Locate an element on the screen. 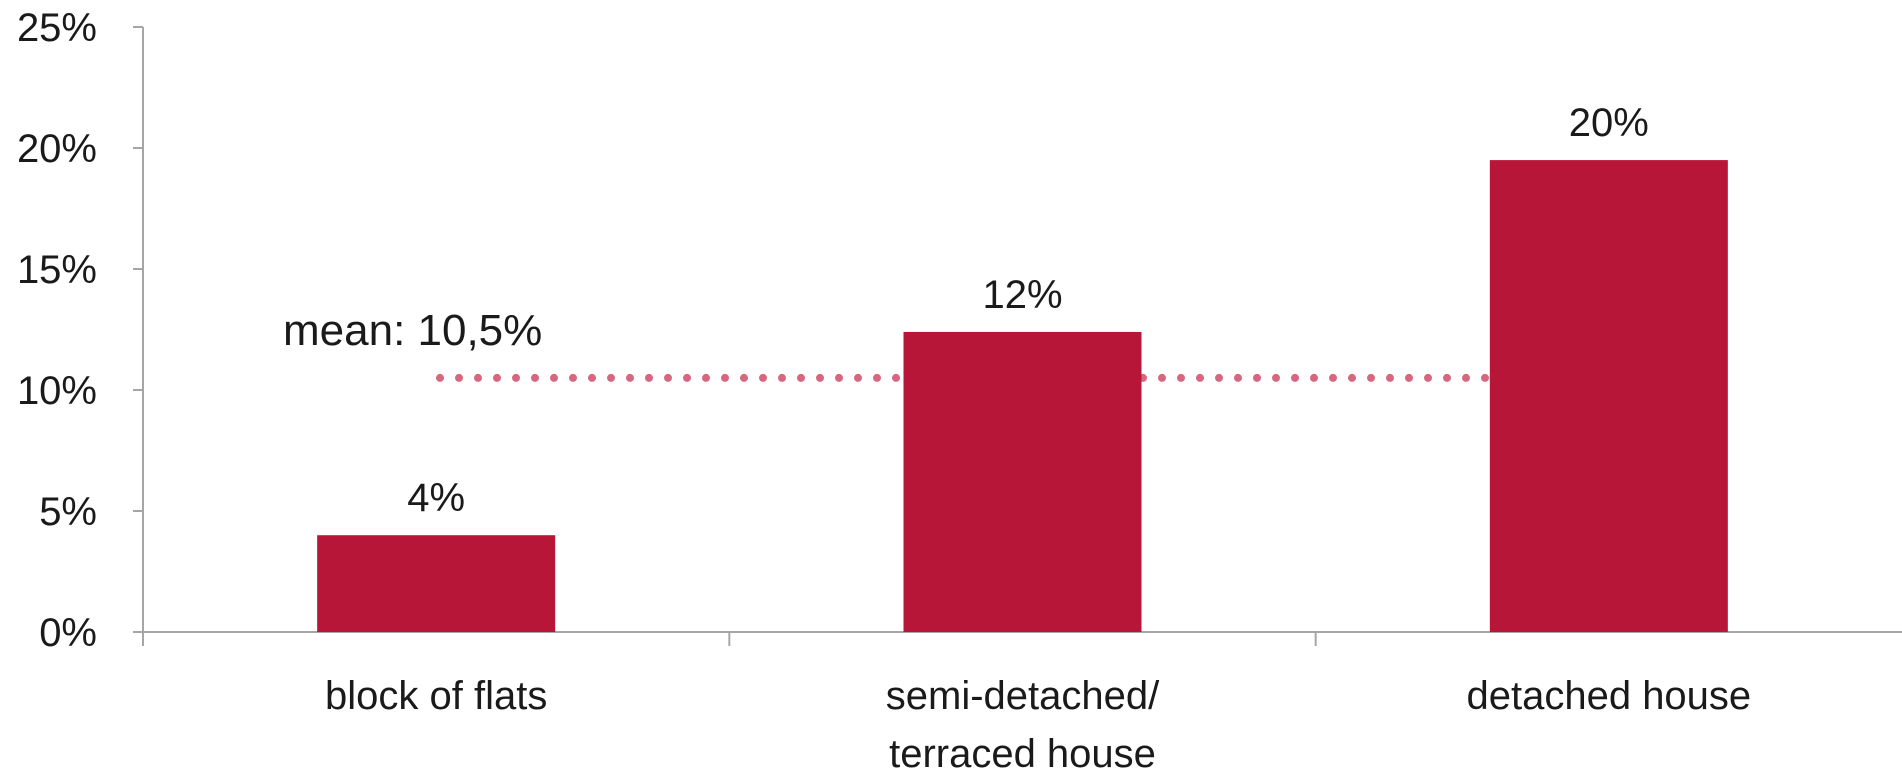  y-tick-label: 0% is located at coordinates (68, 633).